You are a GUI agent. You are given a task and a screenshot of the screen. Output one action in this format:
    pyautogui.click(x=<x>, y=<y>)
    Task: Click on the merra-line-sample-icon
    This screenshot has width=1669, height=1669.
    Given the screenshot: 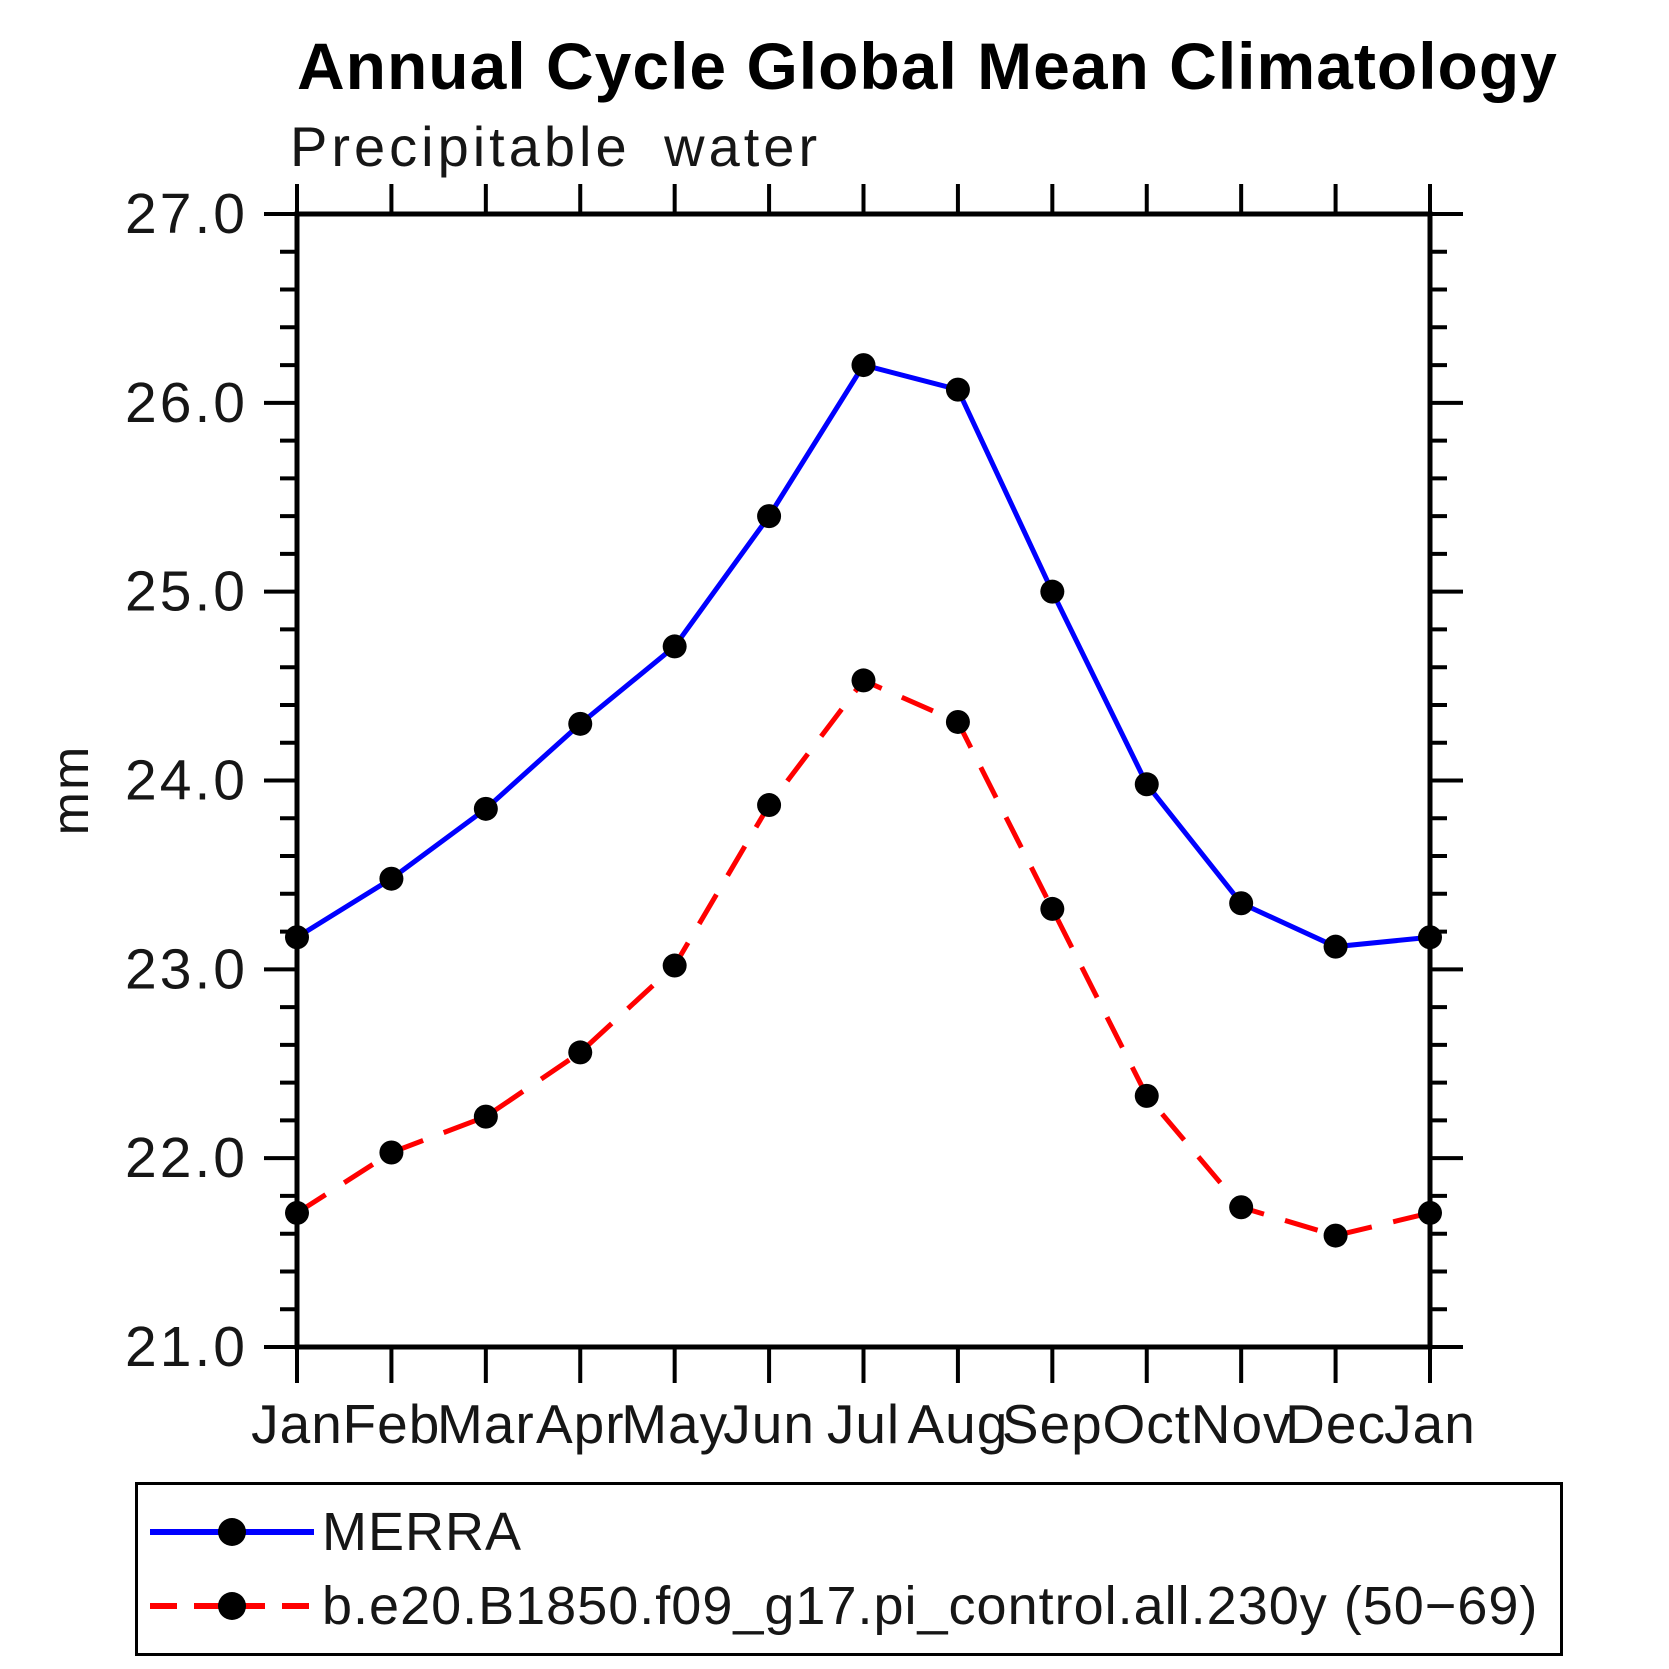 What is the action you would take?
    pyautogui.click(x=232, y=1532)
    